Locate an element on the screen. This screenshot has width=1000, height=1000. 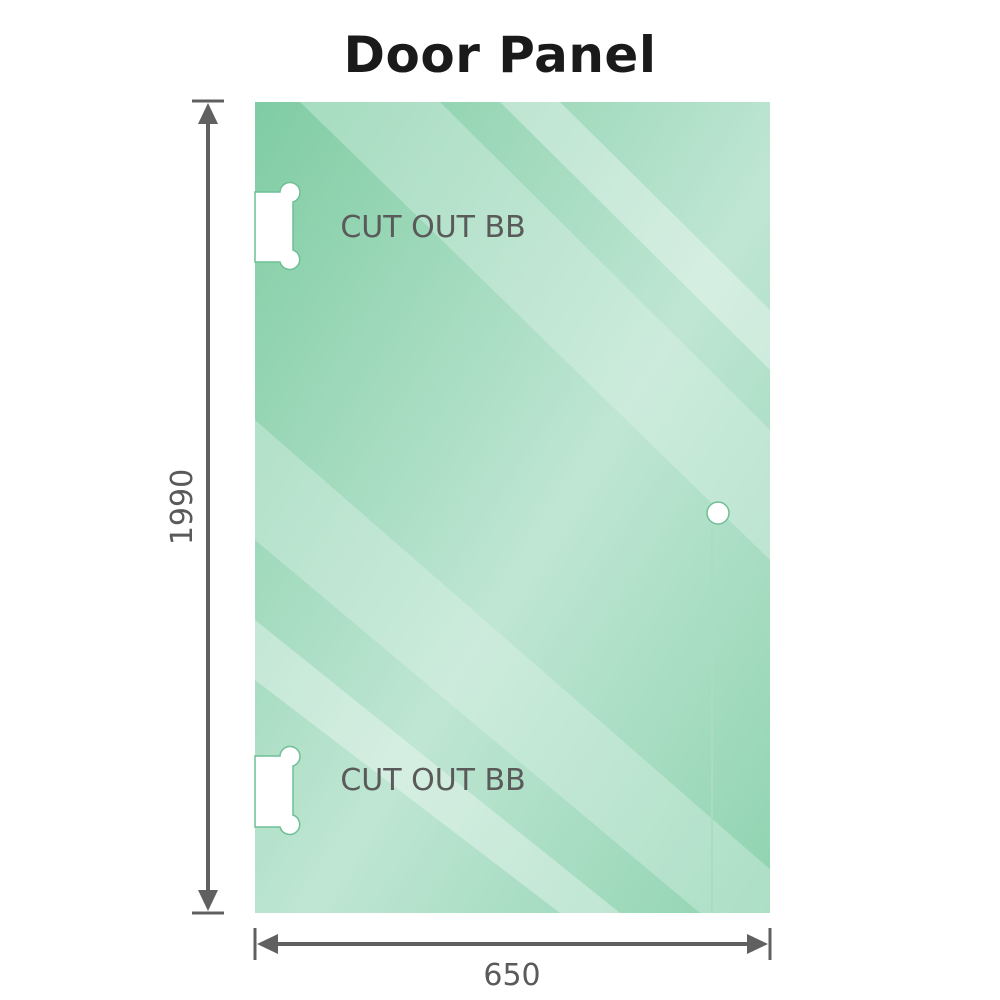
height-dimension-label: 1990 is located at coordinates (182, 507).